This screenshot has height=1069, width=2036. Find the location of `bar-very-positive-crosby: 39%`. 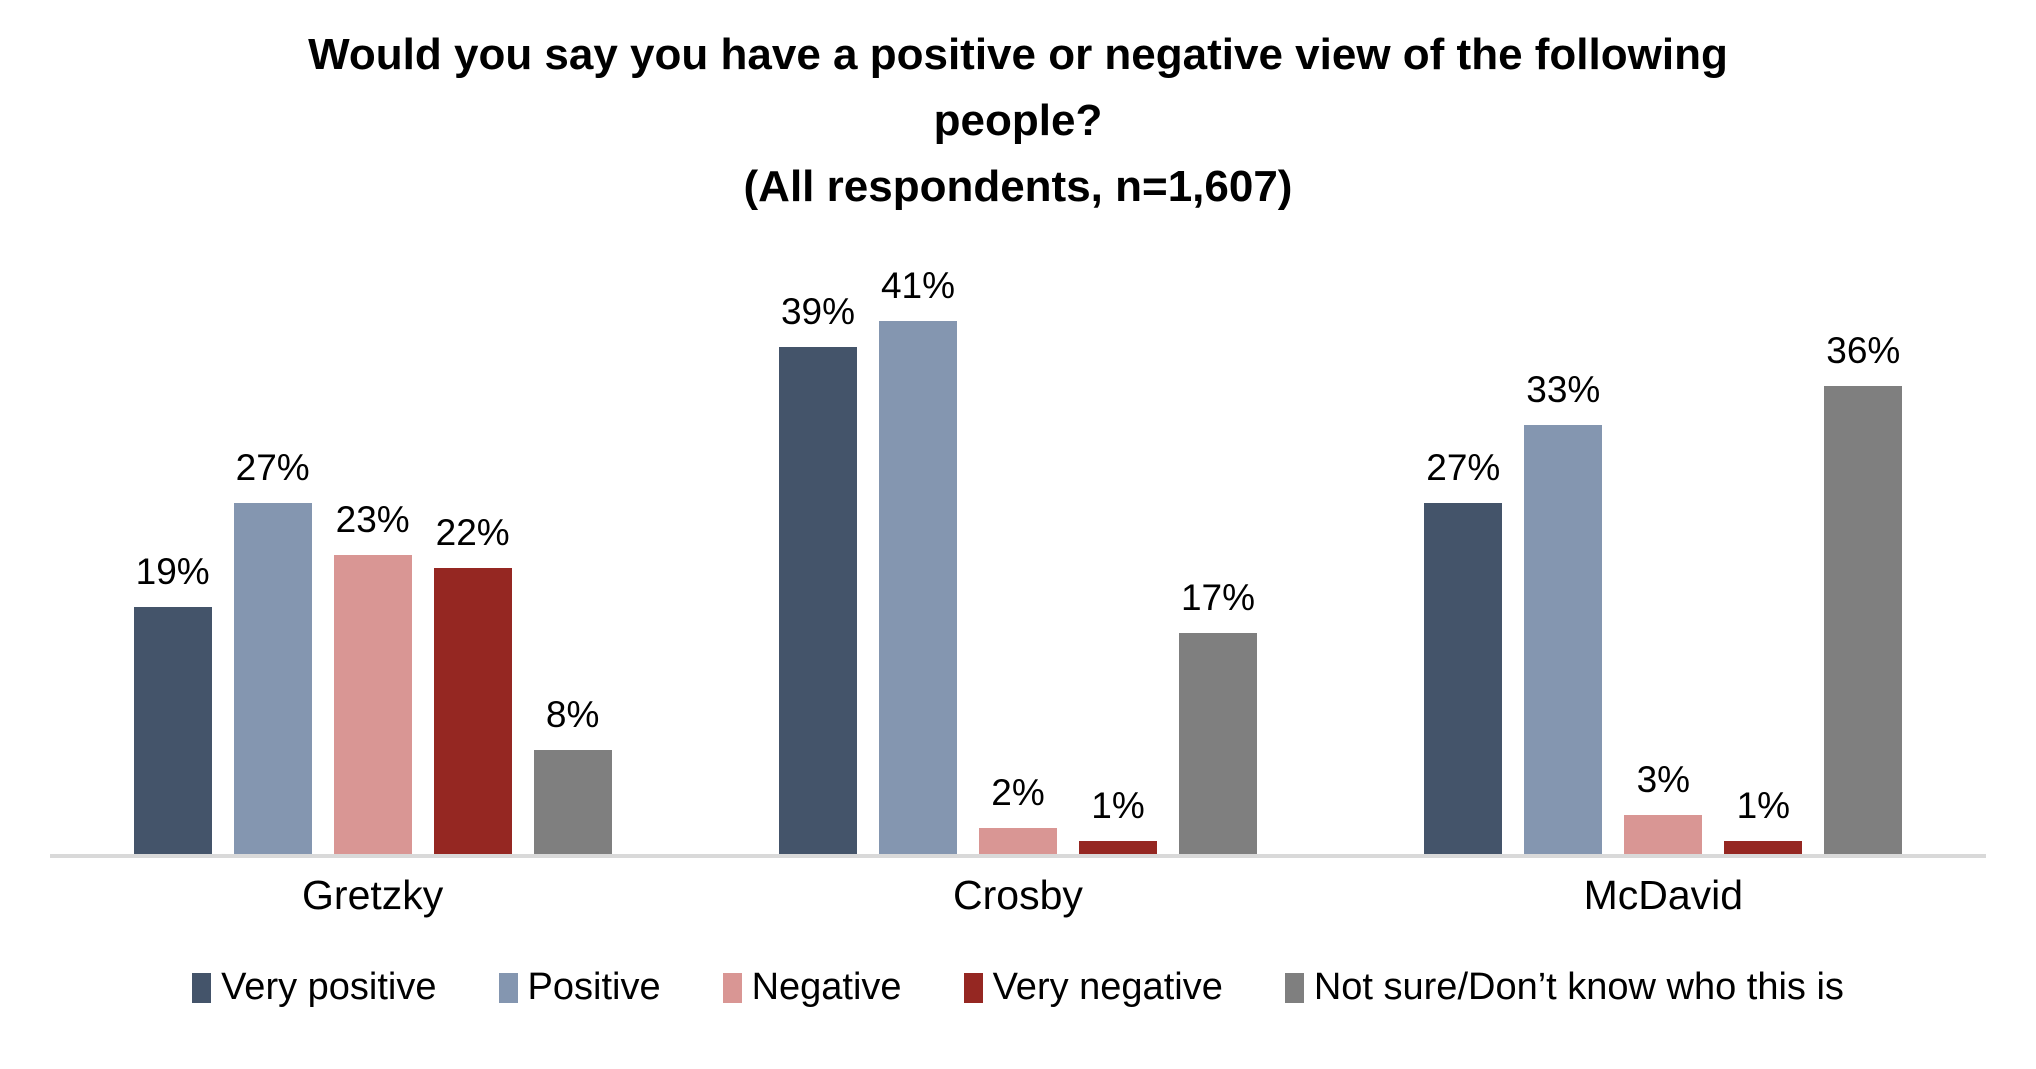

bar-very-positive-crosby: 39% is located at coordinates (817, 572).